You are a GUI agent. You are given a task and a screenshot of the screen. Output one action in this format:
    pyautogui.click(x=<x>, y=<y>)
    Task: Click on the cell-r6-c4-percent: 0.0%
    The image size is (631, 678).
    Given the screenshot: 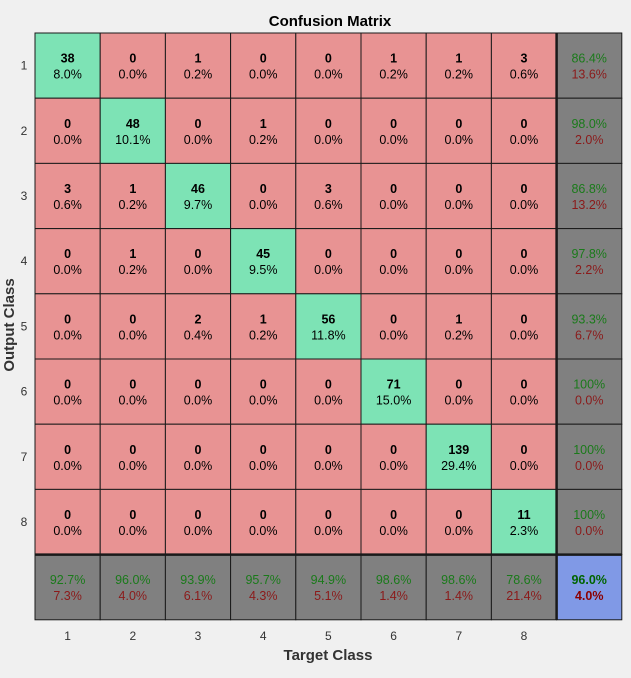 What is the action you would take?
    pyautogui.click(x=263, y=401)
    